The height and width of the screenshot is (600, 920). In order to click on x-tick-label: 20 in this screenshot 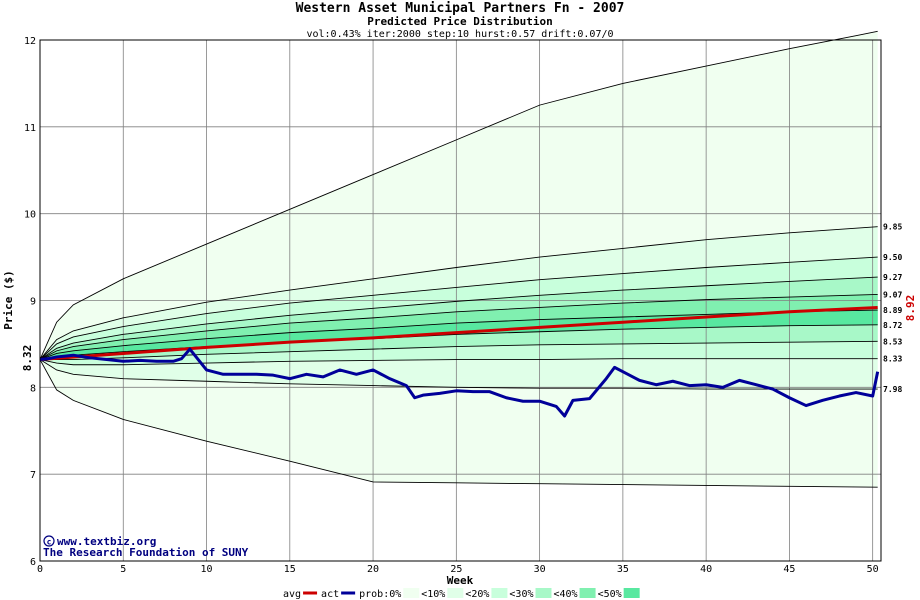, I will do `click(373, 569)`.